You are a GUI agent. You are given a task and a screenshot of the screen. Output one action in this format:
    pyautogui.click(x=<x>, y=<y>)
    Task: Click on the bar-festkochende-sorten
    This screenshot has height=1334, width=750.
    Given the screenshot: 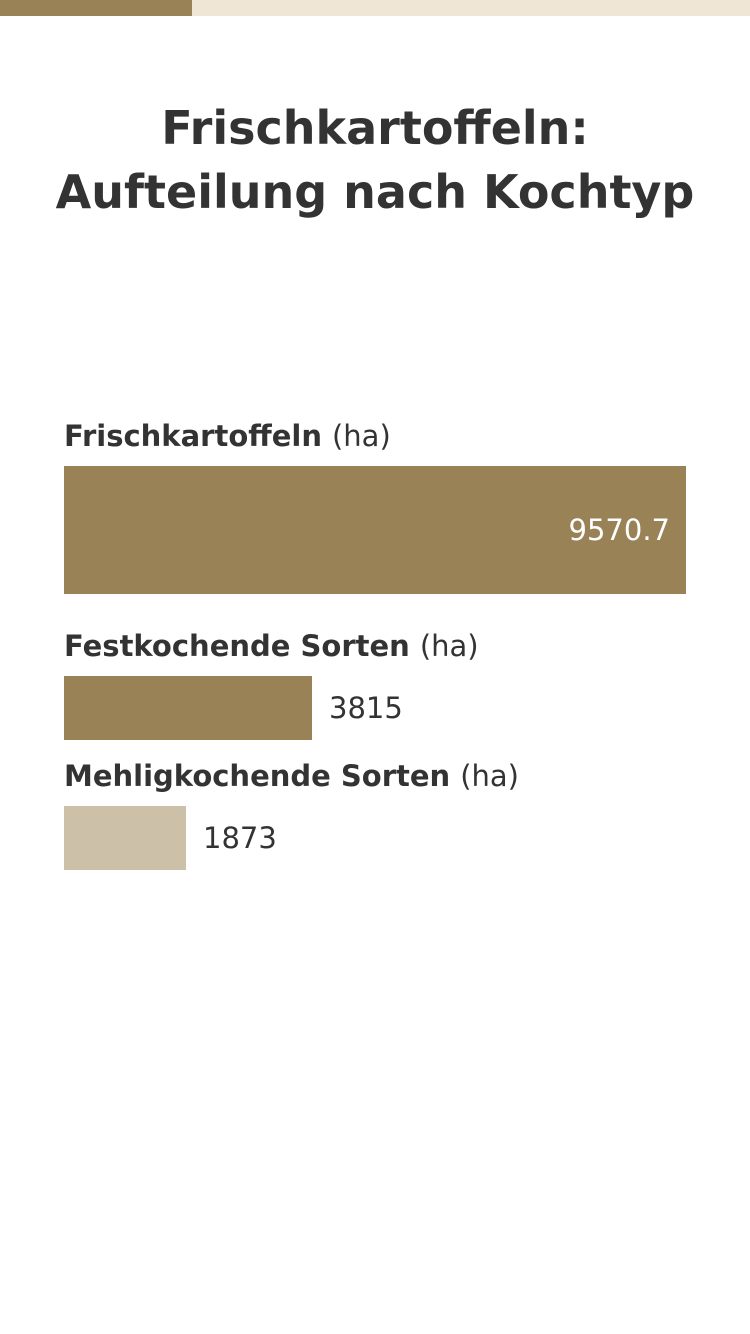 What is the action you would take?
    pyautogui.click(x=188, y=708)
    